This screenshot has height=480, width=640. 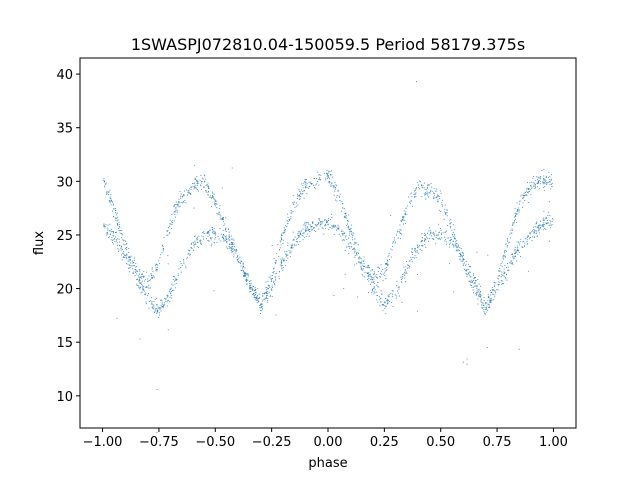 What do you see at coordinates (440, 442) in the screenshot?
I see `x-tick-label: 0.50` at bounding box center [440, 442].